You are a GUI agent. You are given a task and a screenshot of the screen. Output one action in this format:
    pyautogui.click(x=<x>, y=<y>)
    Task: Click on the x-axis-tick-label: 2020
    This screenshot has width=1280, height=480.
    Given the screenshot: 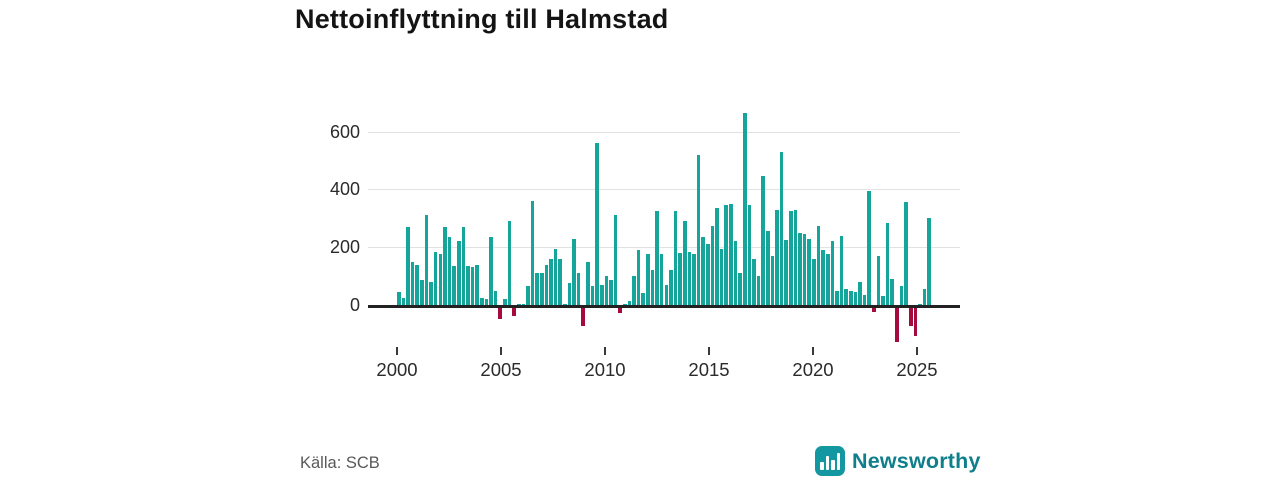 What is the action you would take?
    pyautogui.click(x=813, y=369)
    